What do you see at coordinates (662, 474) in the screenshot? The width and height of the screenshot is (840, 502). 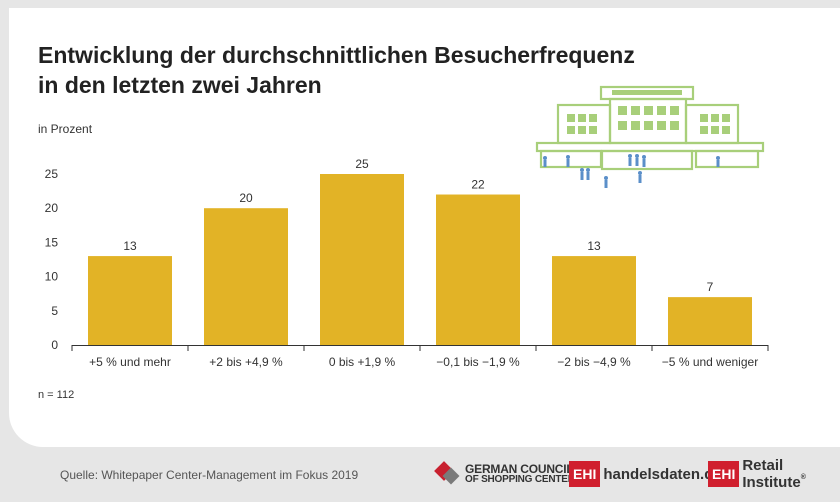 I see `handelsdaten-text: handelsdaten.de` at bounding box center [662, 474].